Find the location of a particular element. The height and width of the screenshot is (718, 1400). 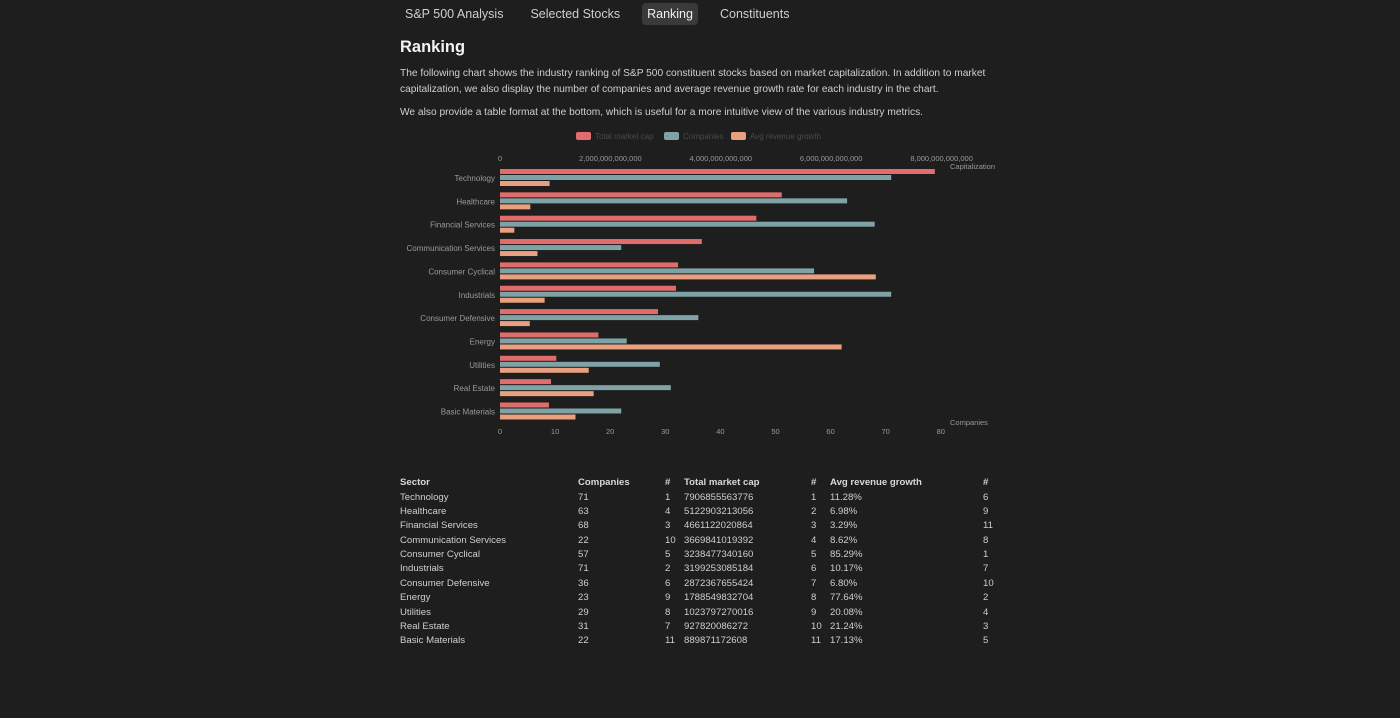

table-cell: 68 is located at coordinates (583, 526).